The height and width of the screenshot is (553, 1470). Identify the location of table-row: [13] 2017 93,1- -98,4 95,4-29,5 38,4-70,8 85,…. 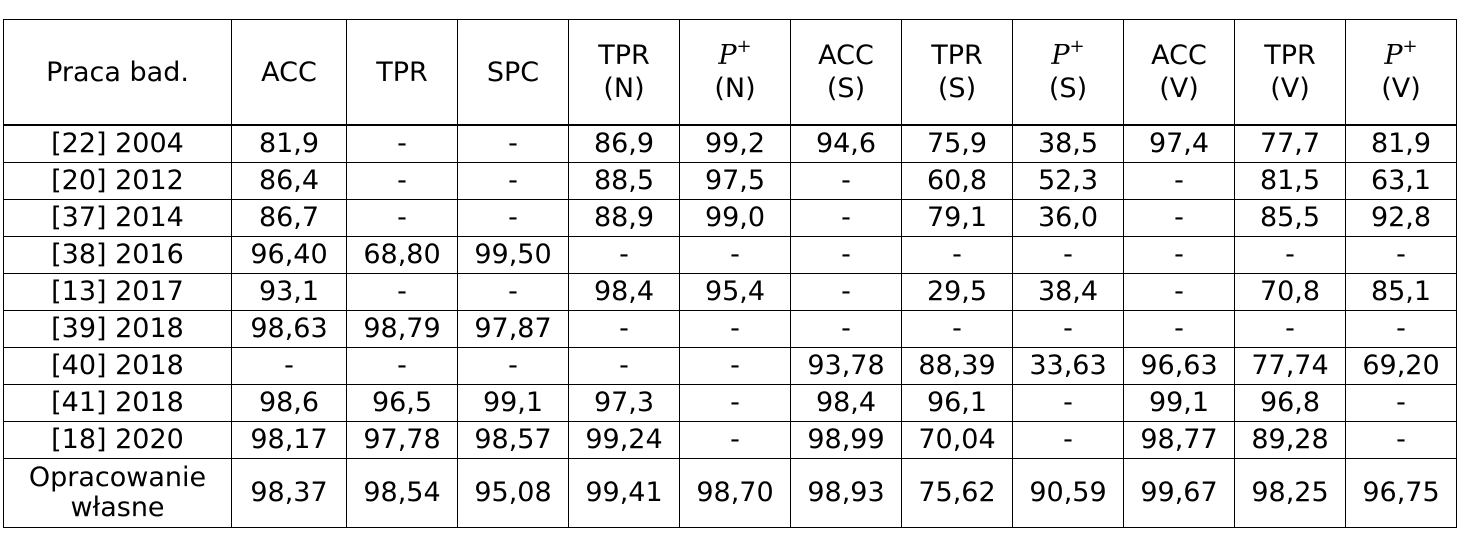
(730, 292).